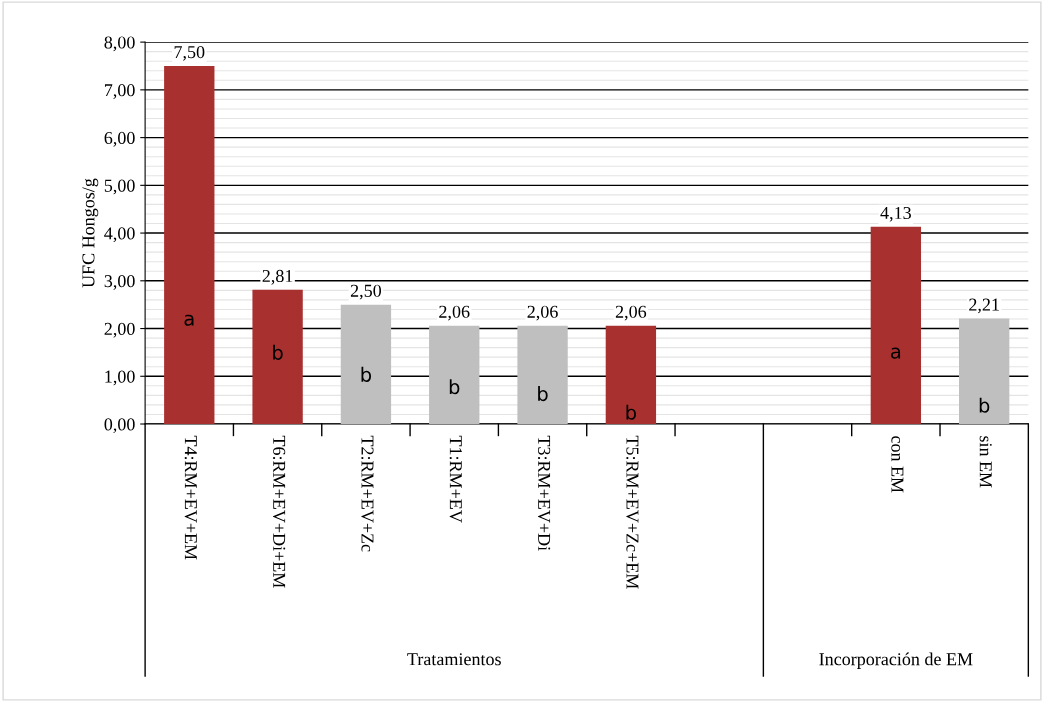 The image size is (1044, 702). I want to click on y-tick-label: 3,00, so click(119, 282).